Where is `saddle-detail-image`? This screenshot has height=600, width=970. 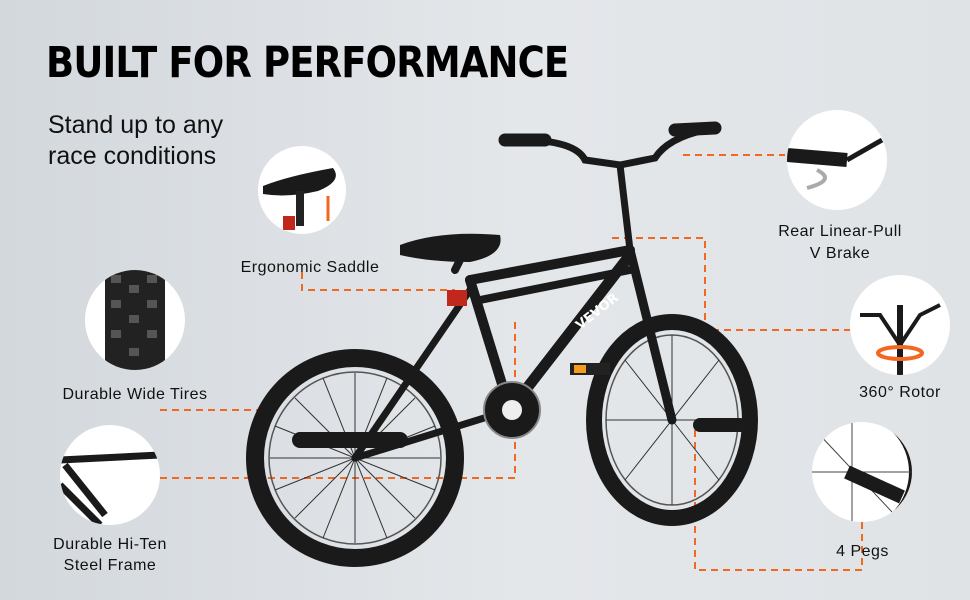 saddle-detail-image is located at coordinates (302, 190).